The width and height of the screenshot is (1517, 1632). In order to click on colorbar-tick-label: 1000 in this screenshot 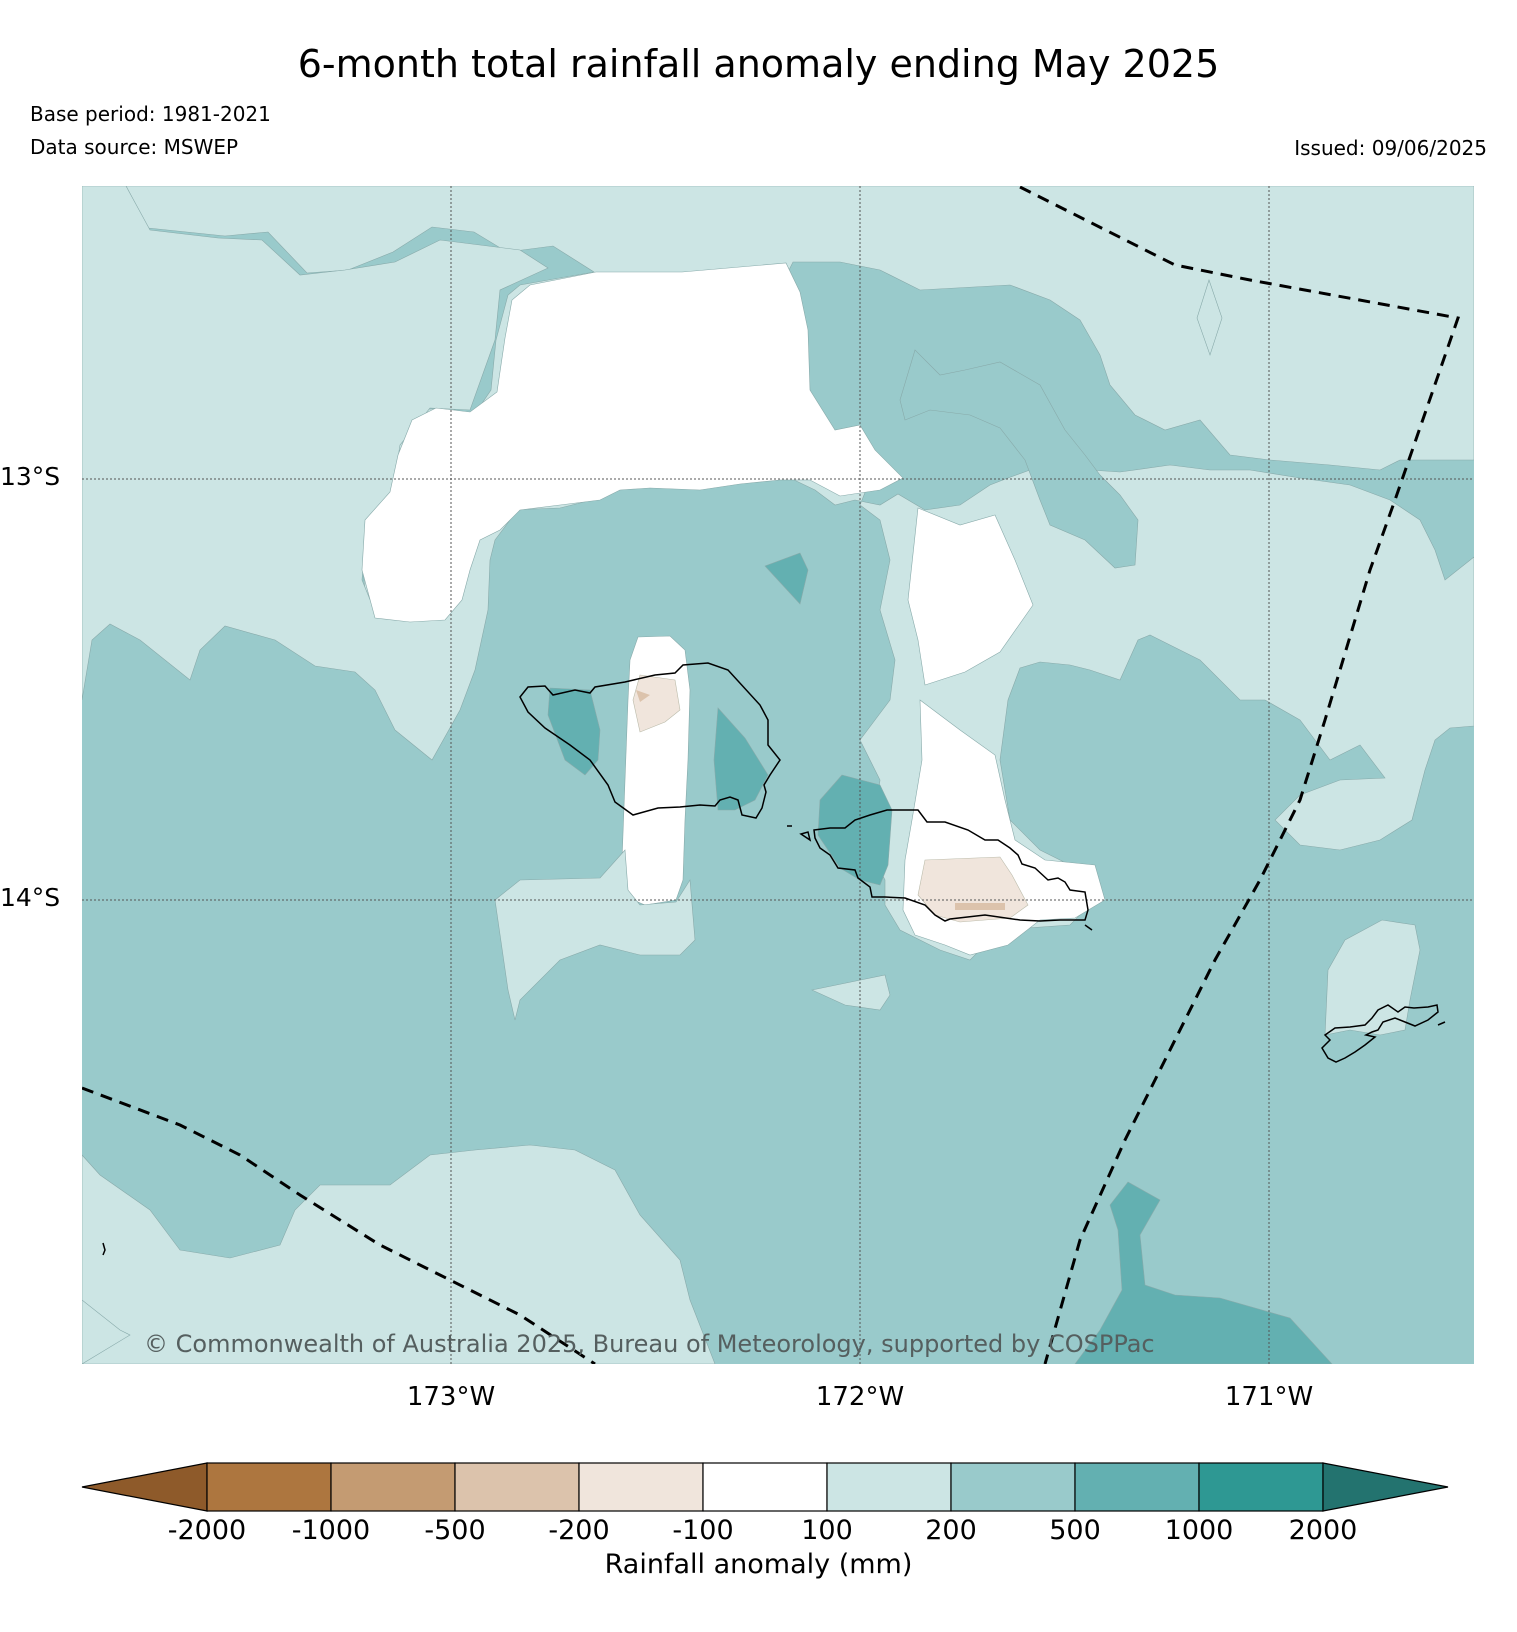, I will do `click(1199, 1530)`.